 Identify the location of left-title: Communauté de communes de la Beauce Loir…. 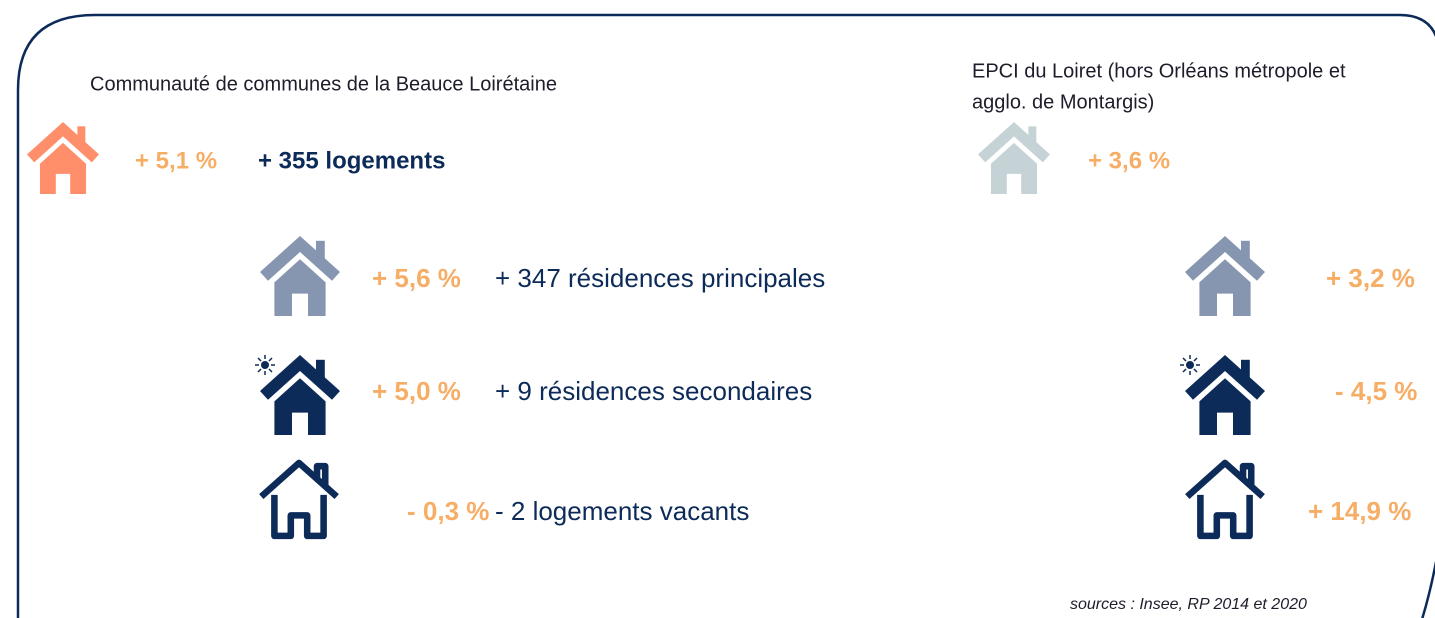
(323, 84).